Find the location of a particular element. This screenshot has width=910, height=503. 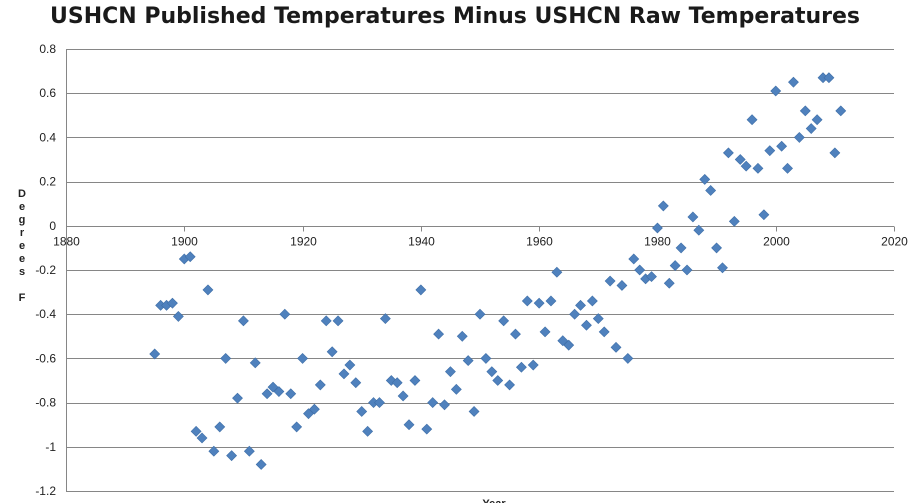

x-tick-label: 2020 is located at coordinates (894, 242).